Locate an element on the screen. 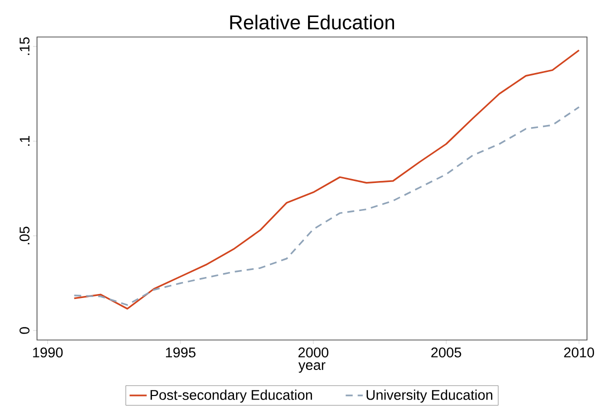  x-tick-label: 2010 is located at coordinates (579, 353).